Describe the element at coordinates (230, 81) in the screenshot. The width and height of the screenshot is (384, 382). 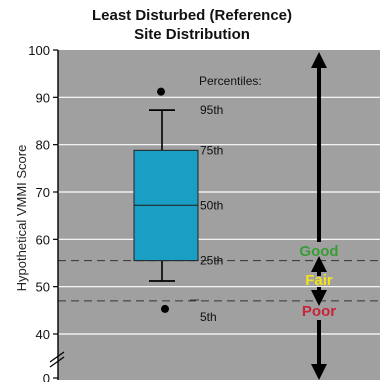
I see `percentiles-header: Percentiles:` at that location.